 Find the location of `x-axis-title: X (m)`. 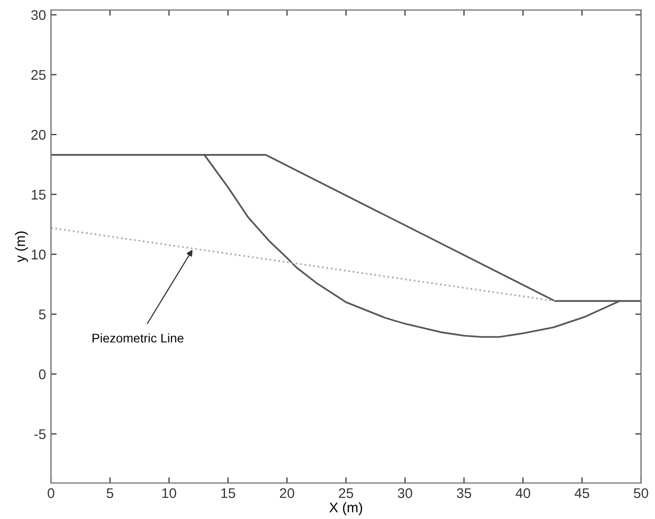

x-axis-title: X (m) is located at coordinates (345, 509).